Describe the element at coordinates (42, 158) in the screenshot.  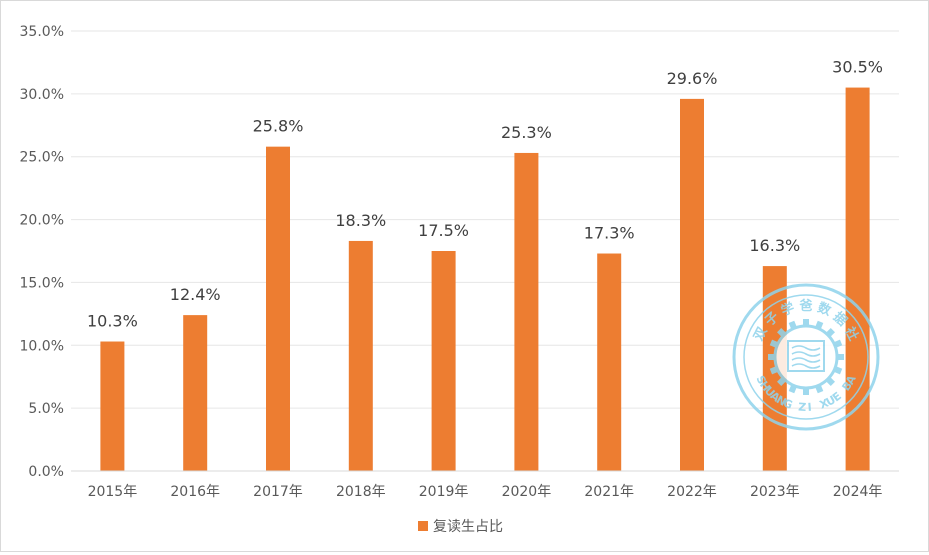
I see `y-tick-label: 25.0%` at that location.